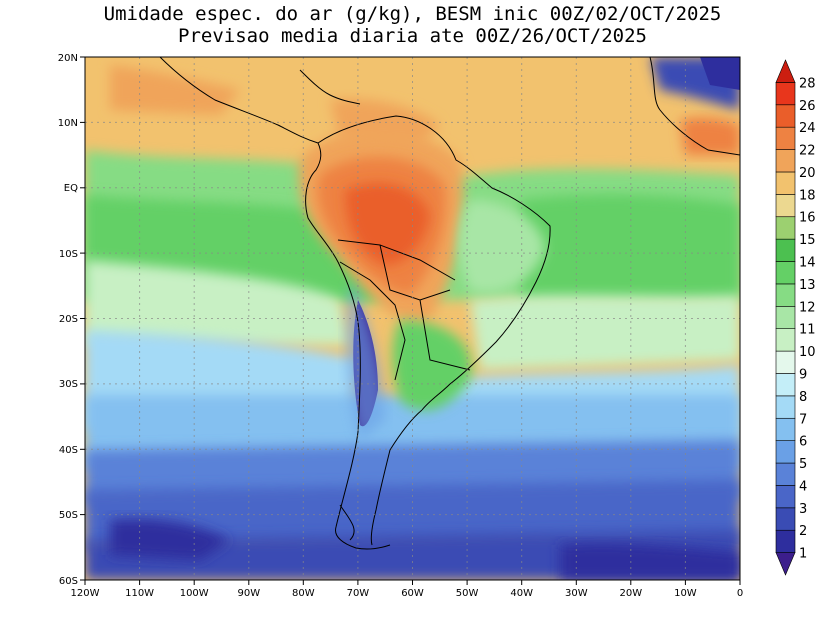 The height and width of the screenshot is (637, 825). What do you see at coordinates (68, 319) in the screenshot?
I see `lat-label-20s: 20S` at bounding box center [68, 319].